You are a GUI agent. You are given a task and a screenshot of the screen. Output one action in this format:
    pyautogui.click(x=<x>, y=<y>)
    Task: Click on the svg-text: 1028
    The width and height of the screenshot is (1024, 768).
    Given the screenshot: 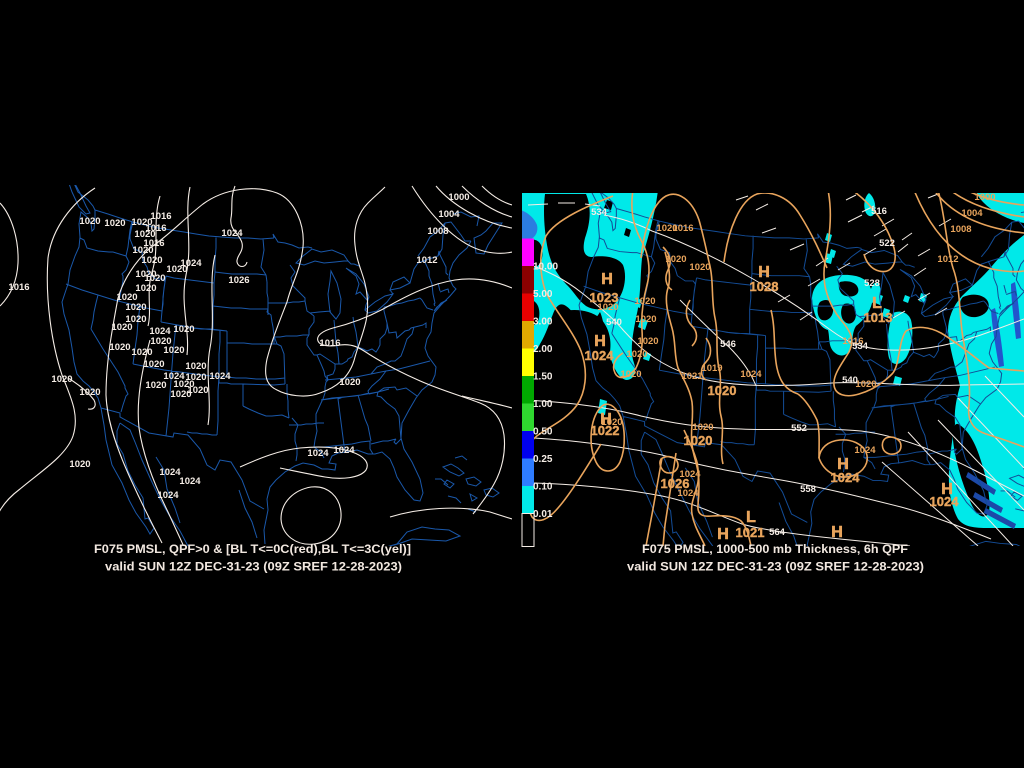 What is the action you would take?
    pyautogui.click(x=764, y=286)
    